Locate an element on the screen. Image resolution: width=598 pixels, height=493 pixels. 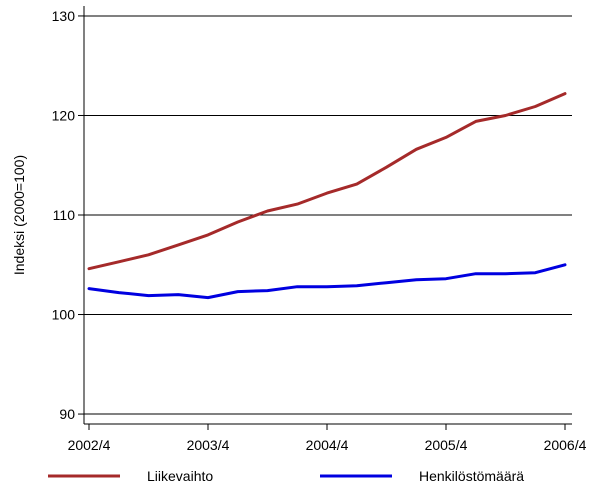
y-axis-label: Indeksi (2000=100) is located at coordinates (19, 215).